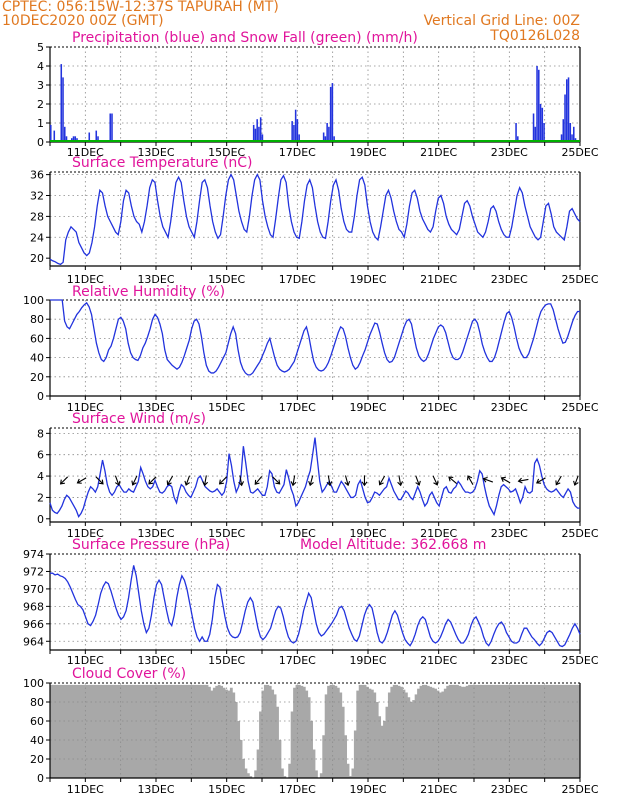 This screenshot has height=804, width=618. What do you see at coordinates (37, 258) in the screenshot?
I see `y-tick-label: 20` at bounding box center [37, 258].